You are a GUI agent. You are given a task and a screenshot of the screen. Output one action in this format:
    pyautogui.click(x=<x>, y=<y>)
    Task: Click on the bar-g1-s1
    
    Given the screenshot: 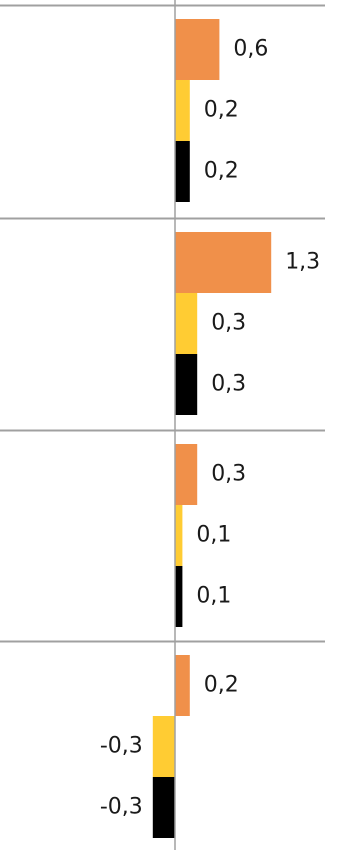 What is the action you would take?
    pyautogui.click(x=197, y=49)
    